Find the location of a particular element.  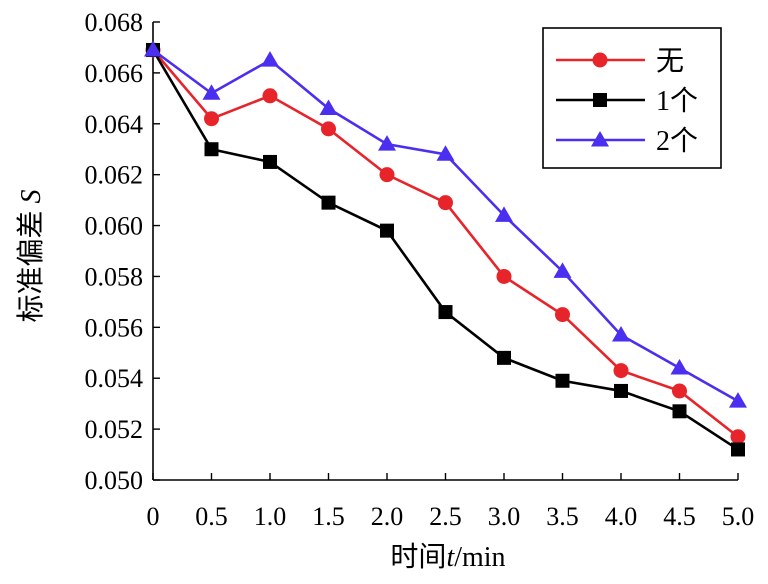

y-tick-label: 0.068 is located at coordinates (114, 22).